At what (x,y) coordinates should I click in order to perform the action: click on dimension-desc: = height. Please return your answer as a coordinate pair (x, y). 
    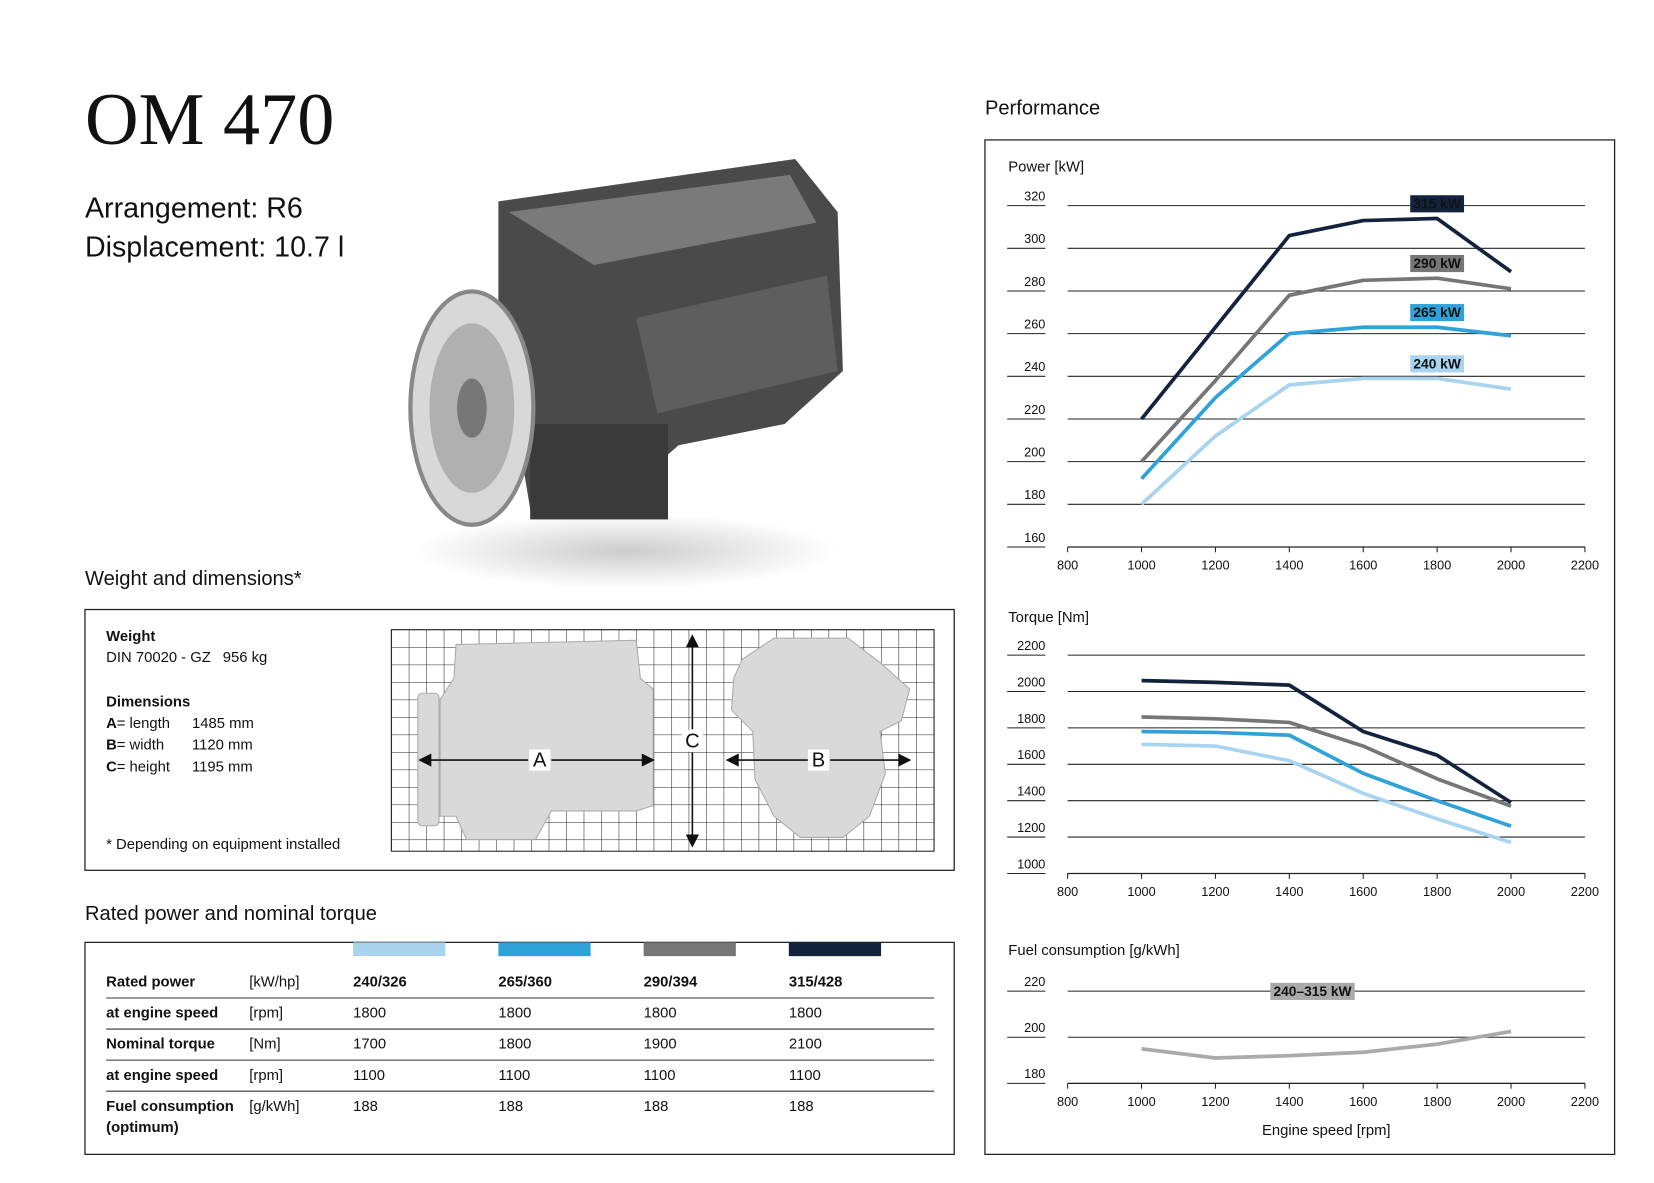
    Looking at the image, I should click on (144, 767).